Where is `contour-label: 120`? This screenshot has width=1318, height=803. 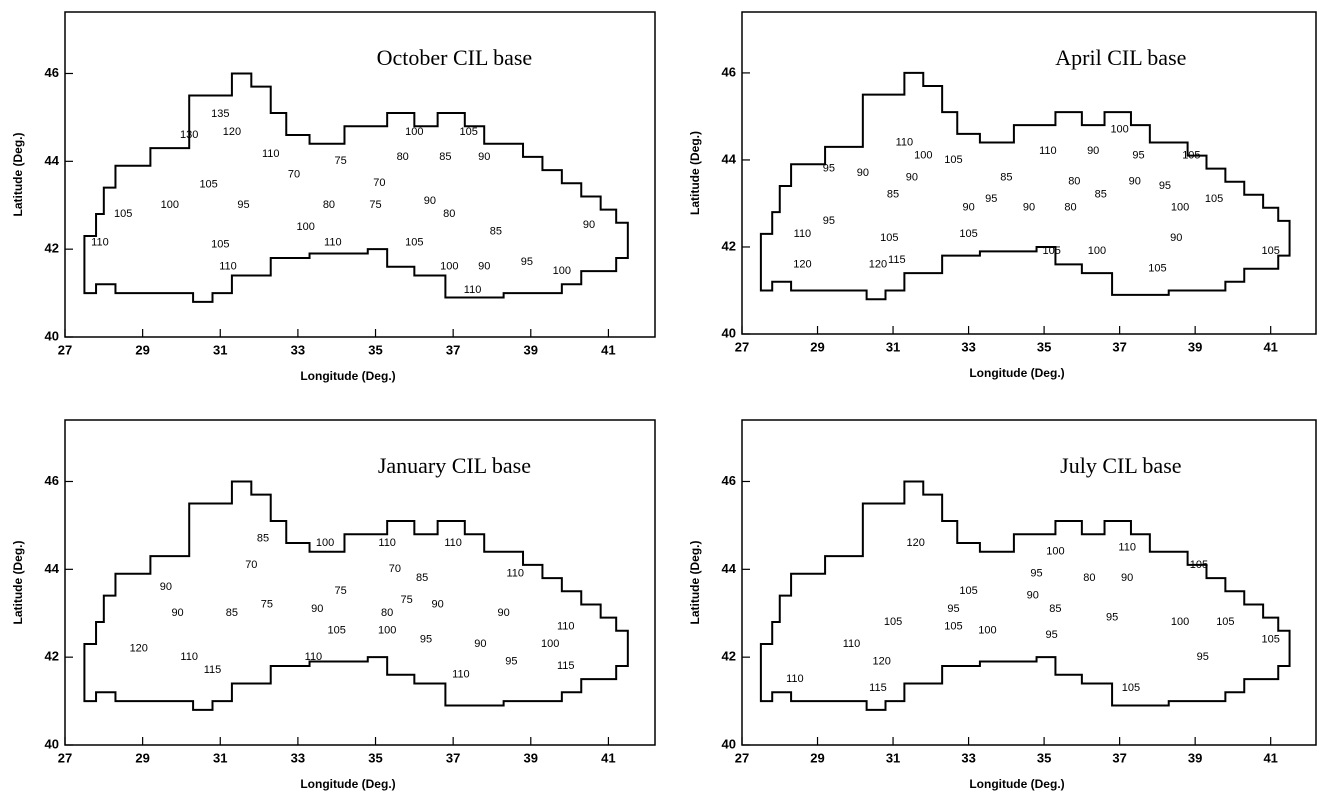 contour-label: 120 is located at coordinates (802, 264).